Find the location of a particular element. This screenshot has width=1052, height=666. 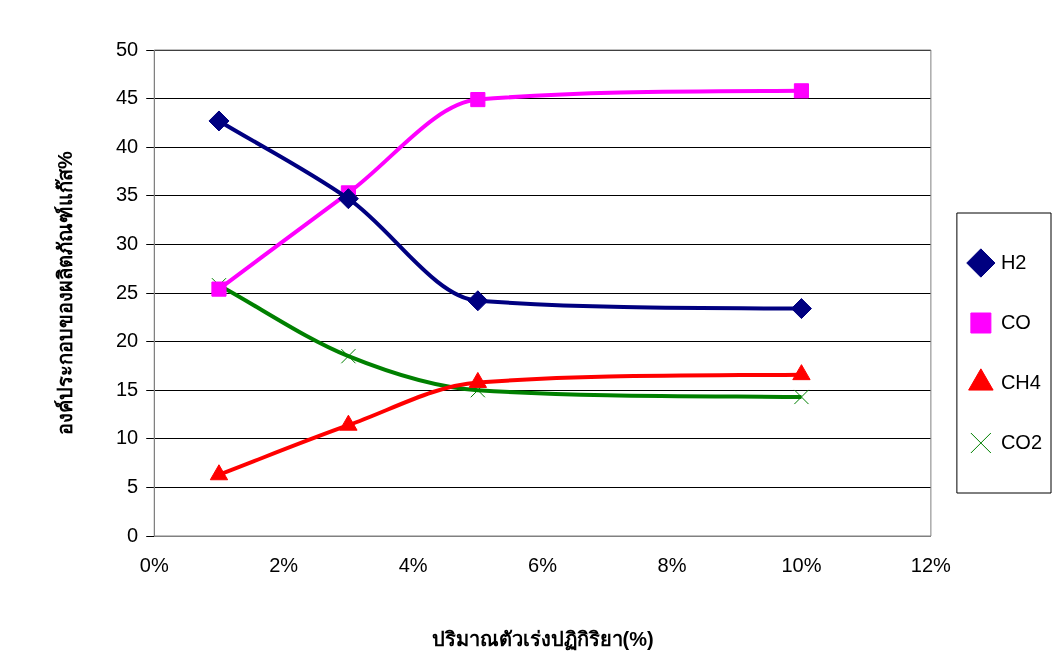

legend-label: CO is located at coordinates (1015, 321).